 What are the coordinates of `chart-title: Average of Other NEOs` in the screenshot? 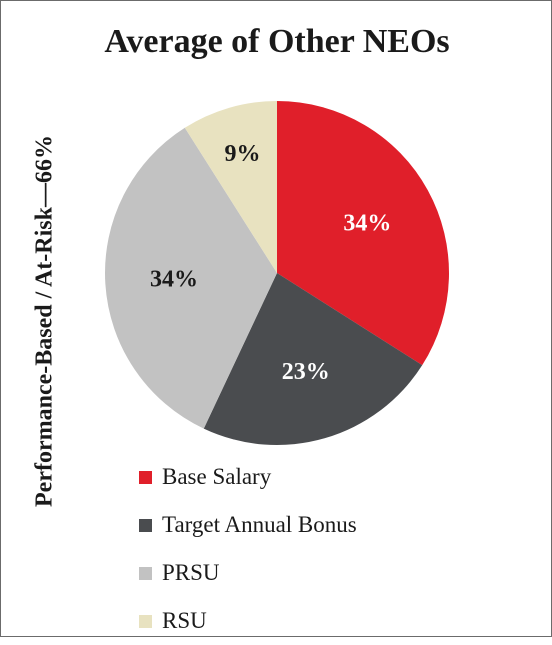 It's located at (277, 41).